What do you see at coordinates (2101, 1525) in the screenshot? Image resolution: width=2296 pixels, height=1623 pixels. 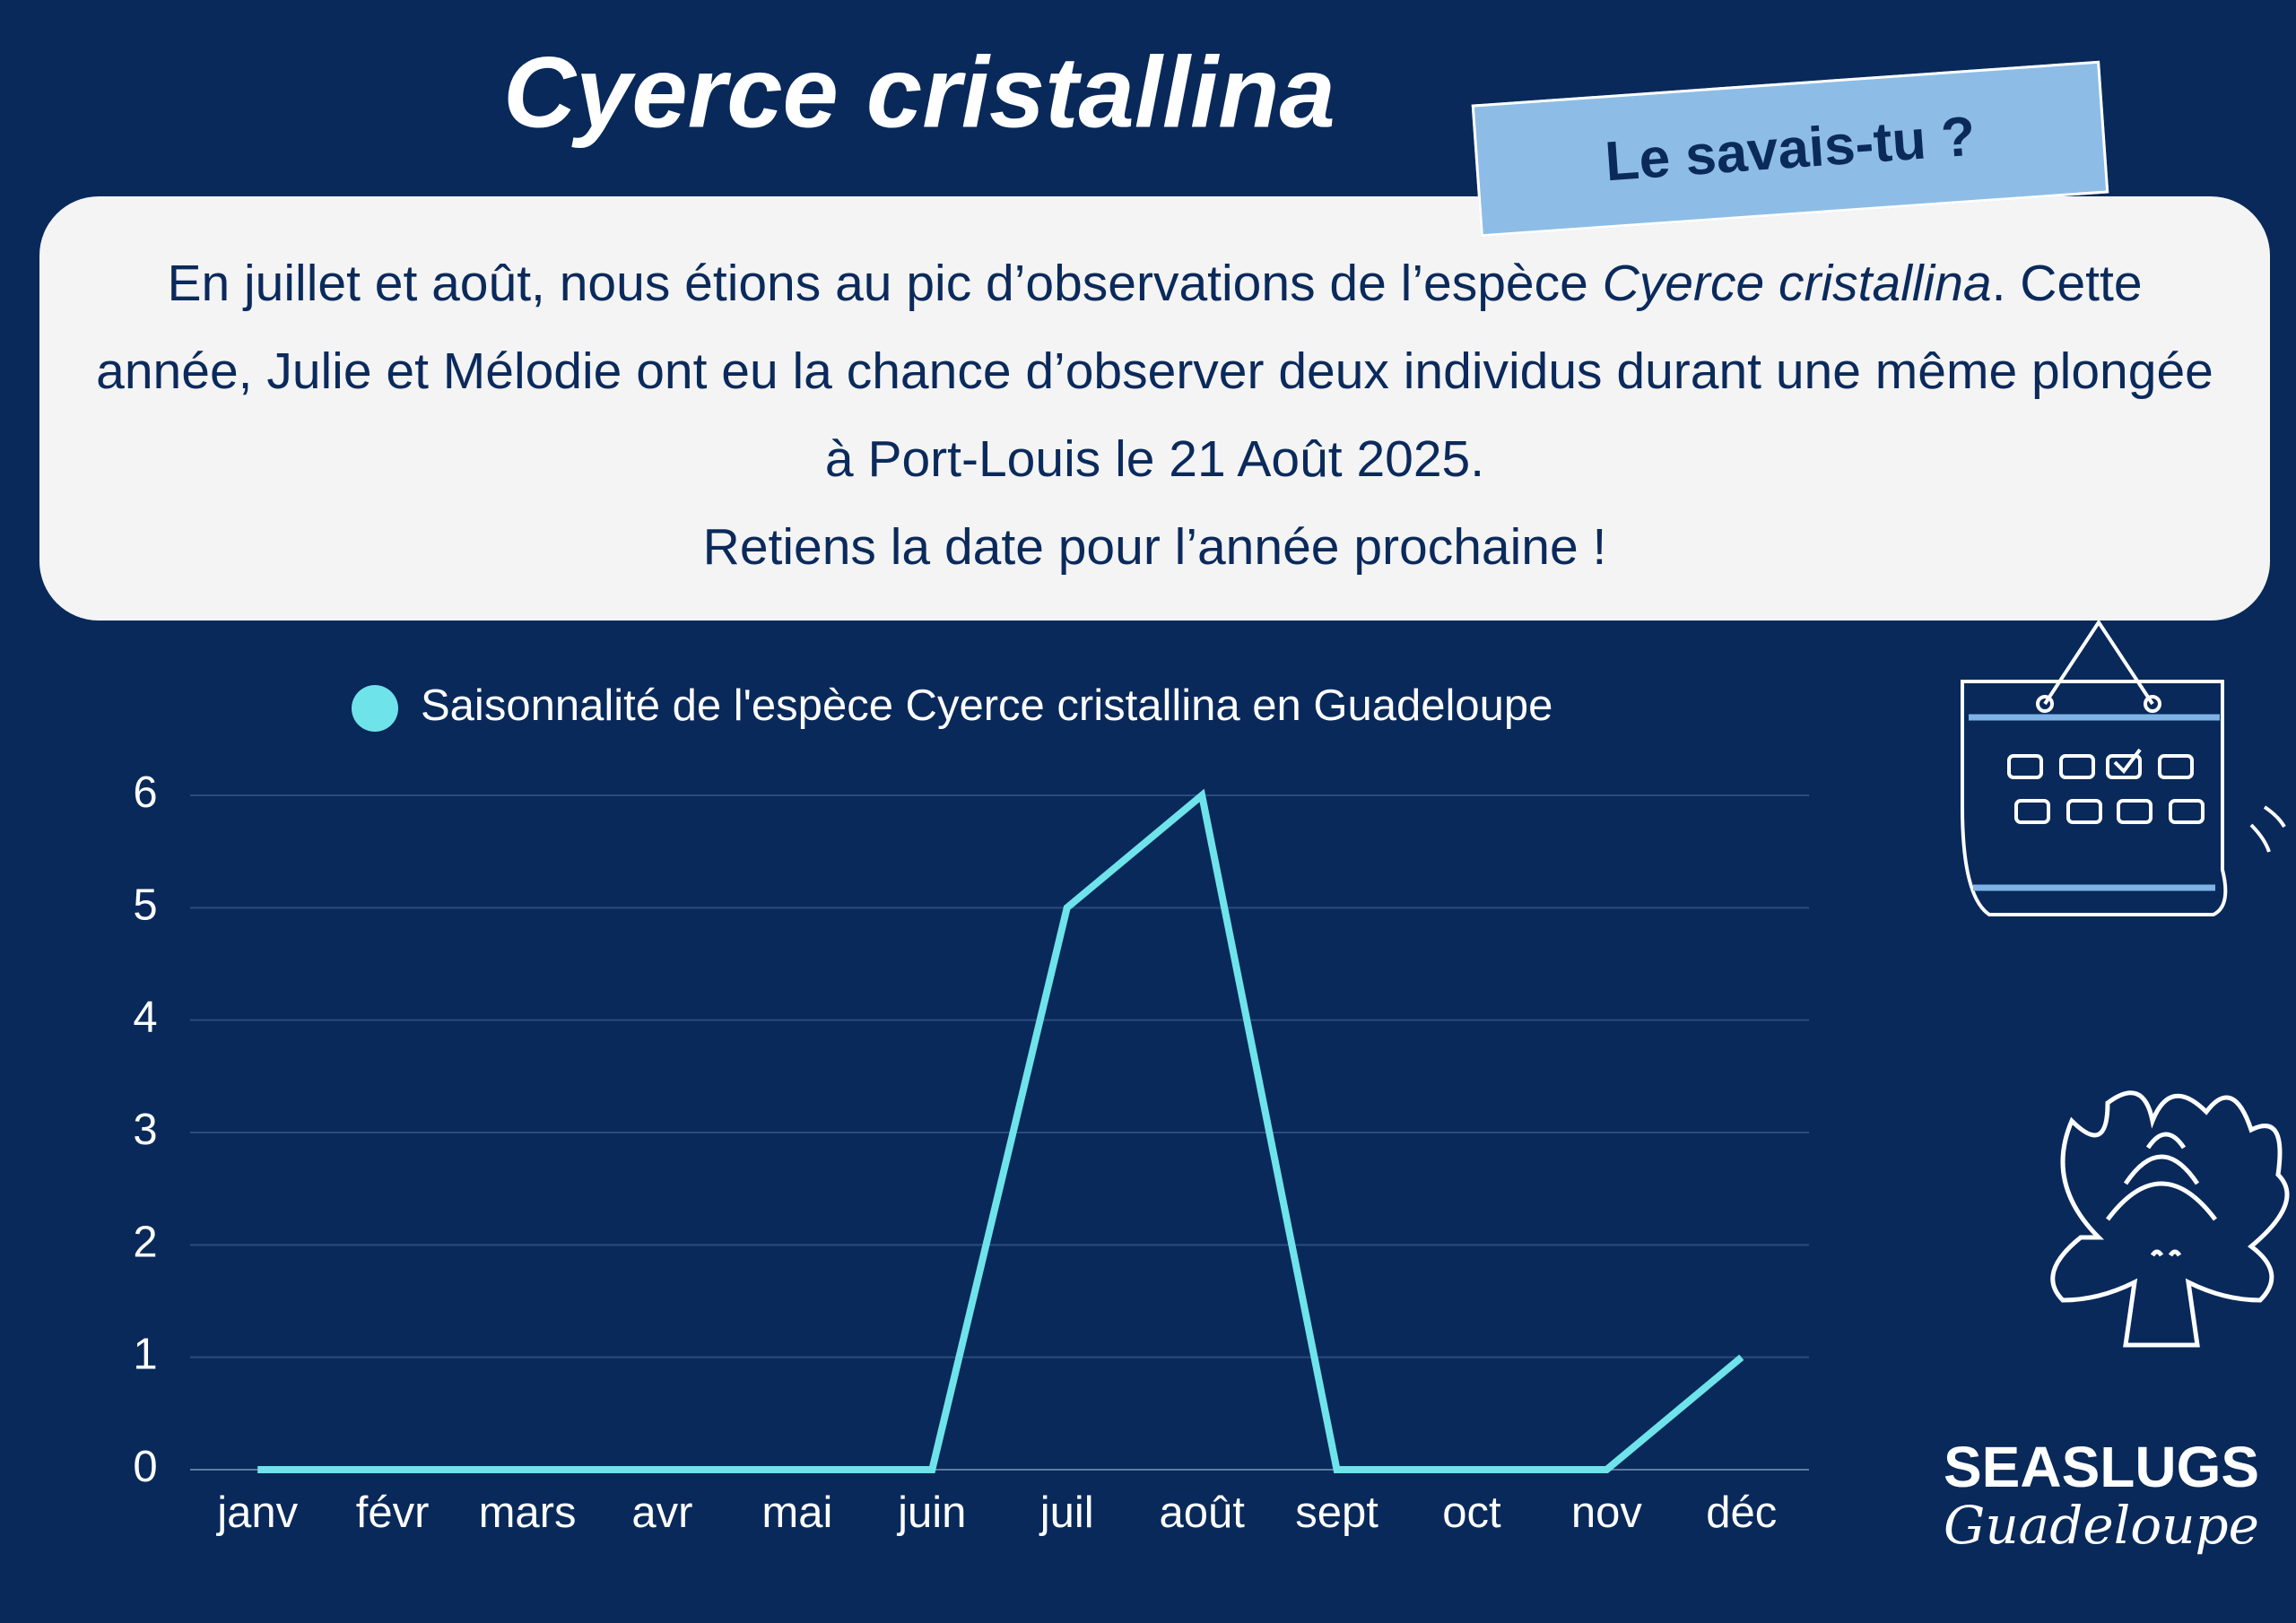 I see `logo-subtitle: Guadeloupe` at bounding box center [2101, 1525].